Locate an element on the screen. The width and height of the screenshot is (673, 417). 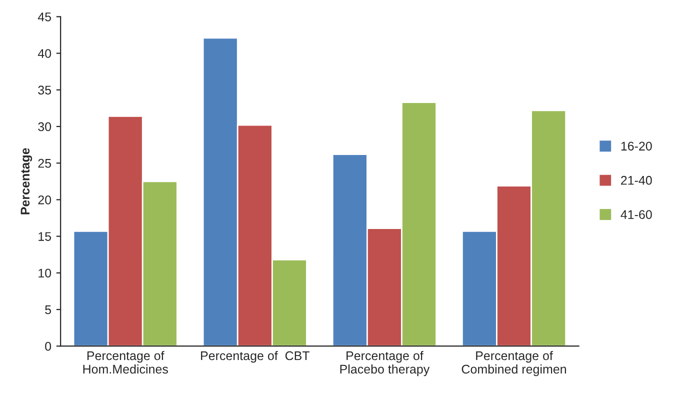
y-axis-title: Percentage is located at coordinates (26, 181).